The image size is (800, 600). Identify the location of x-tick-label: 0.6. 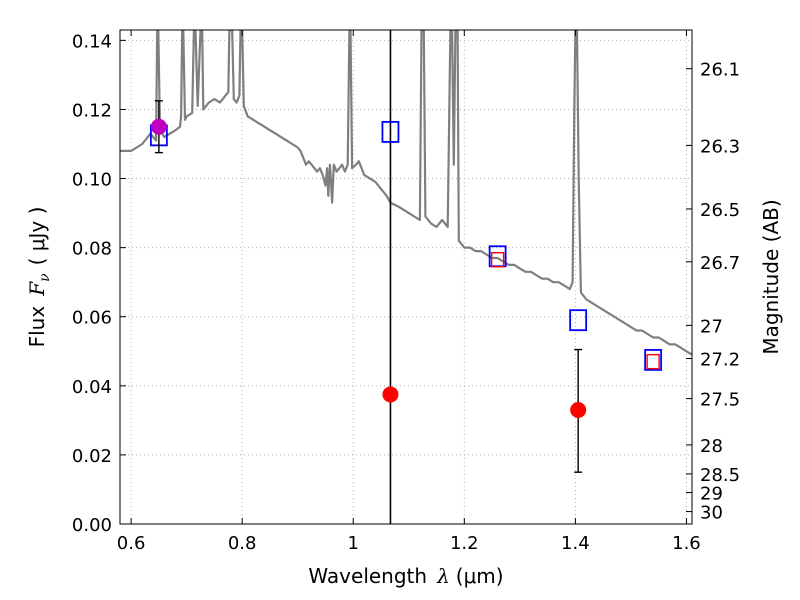
(131, 543).